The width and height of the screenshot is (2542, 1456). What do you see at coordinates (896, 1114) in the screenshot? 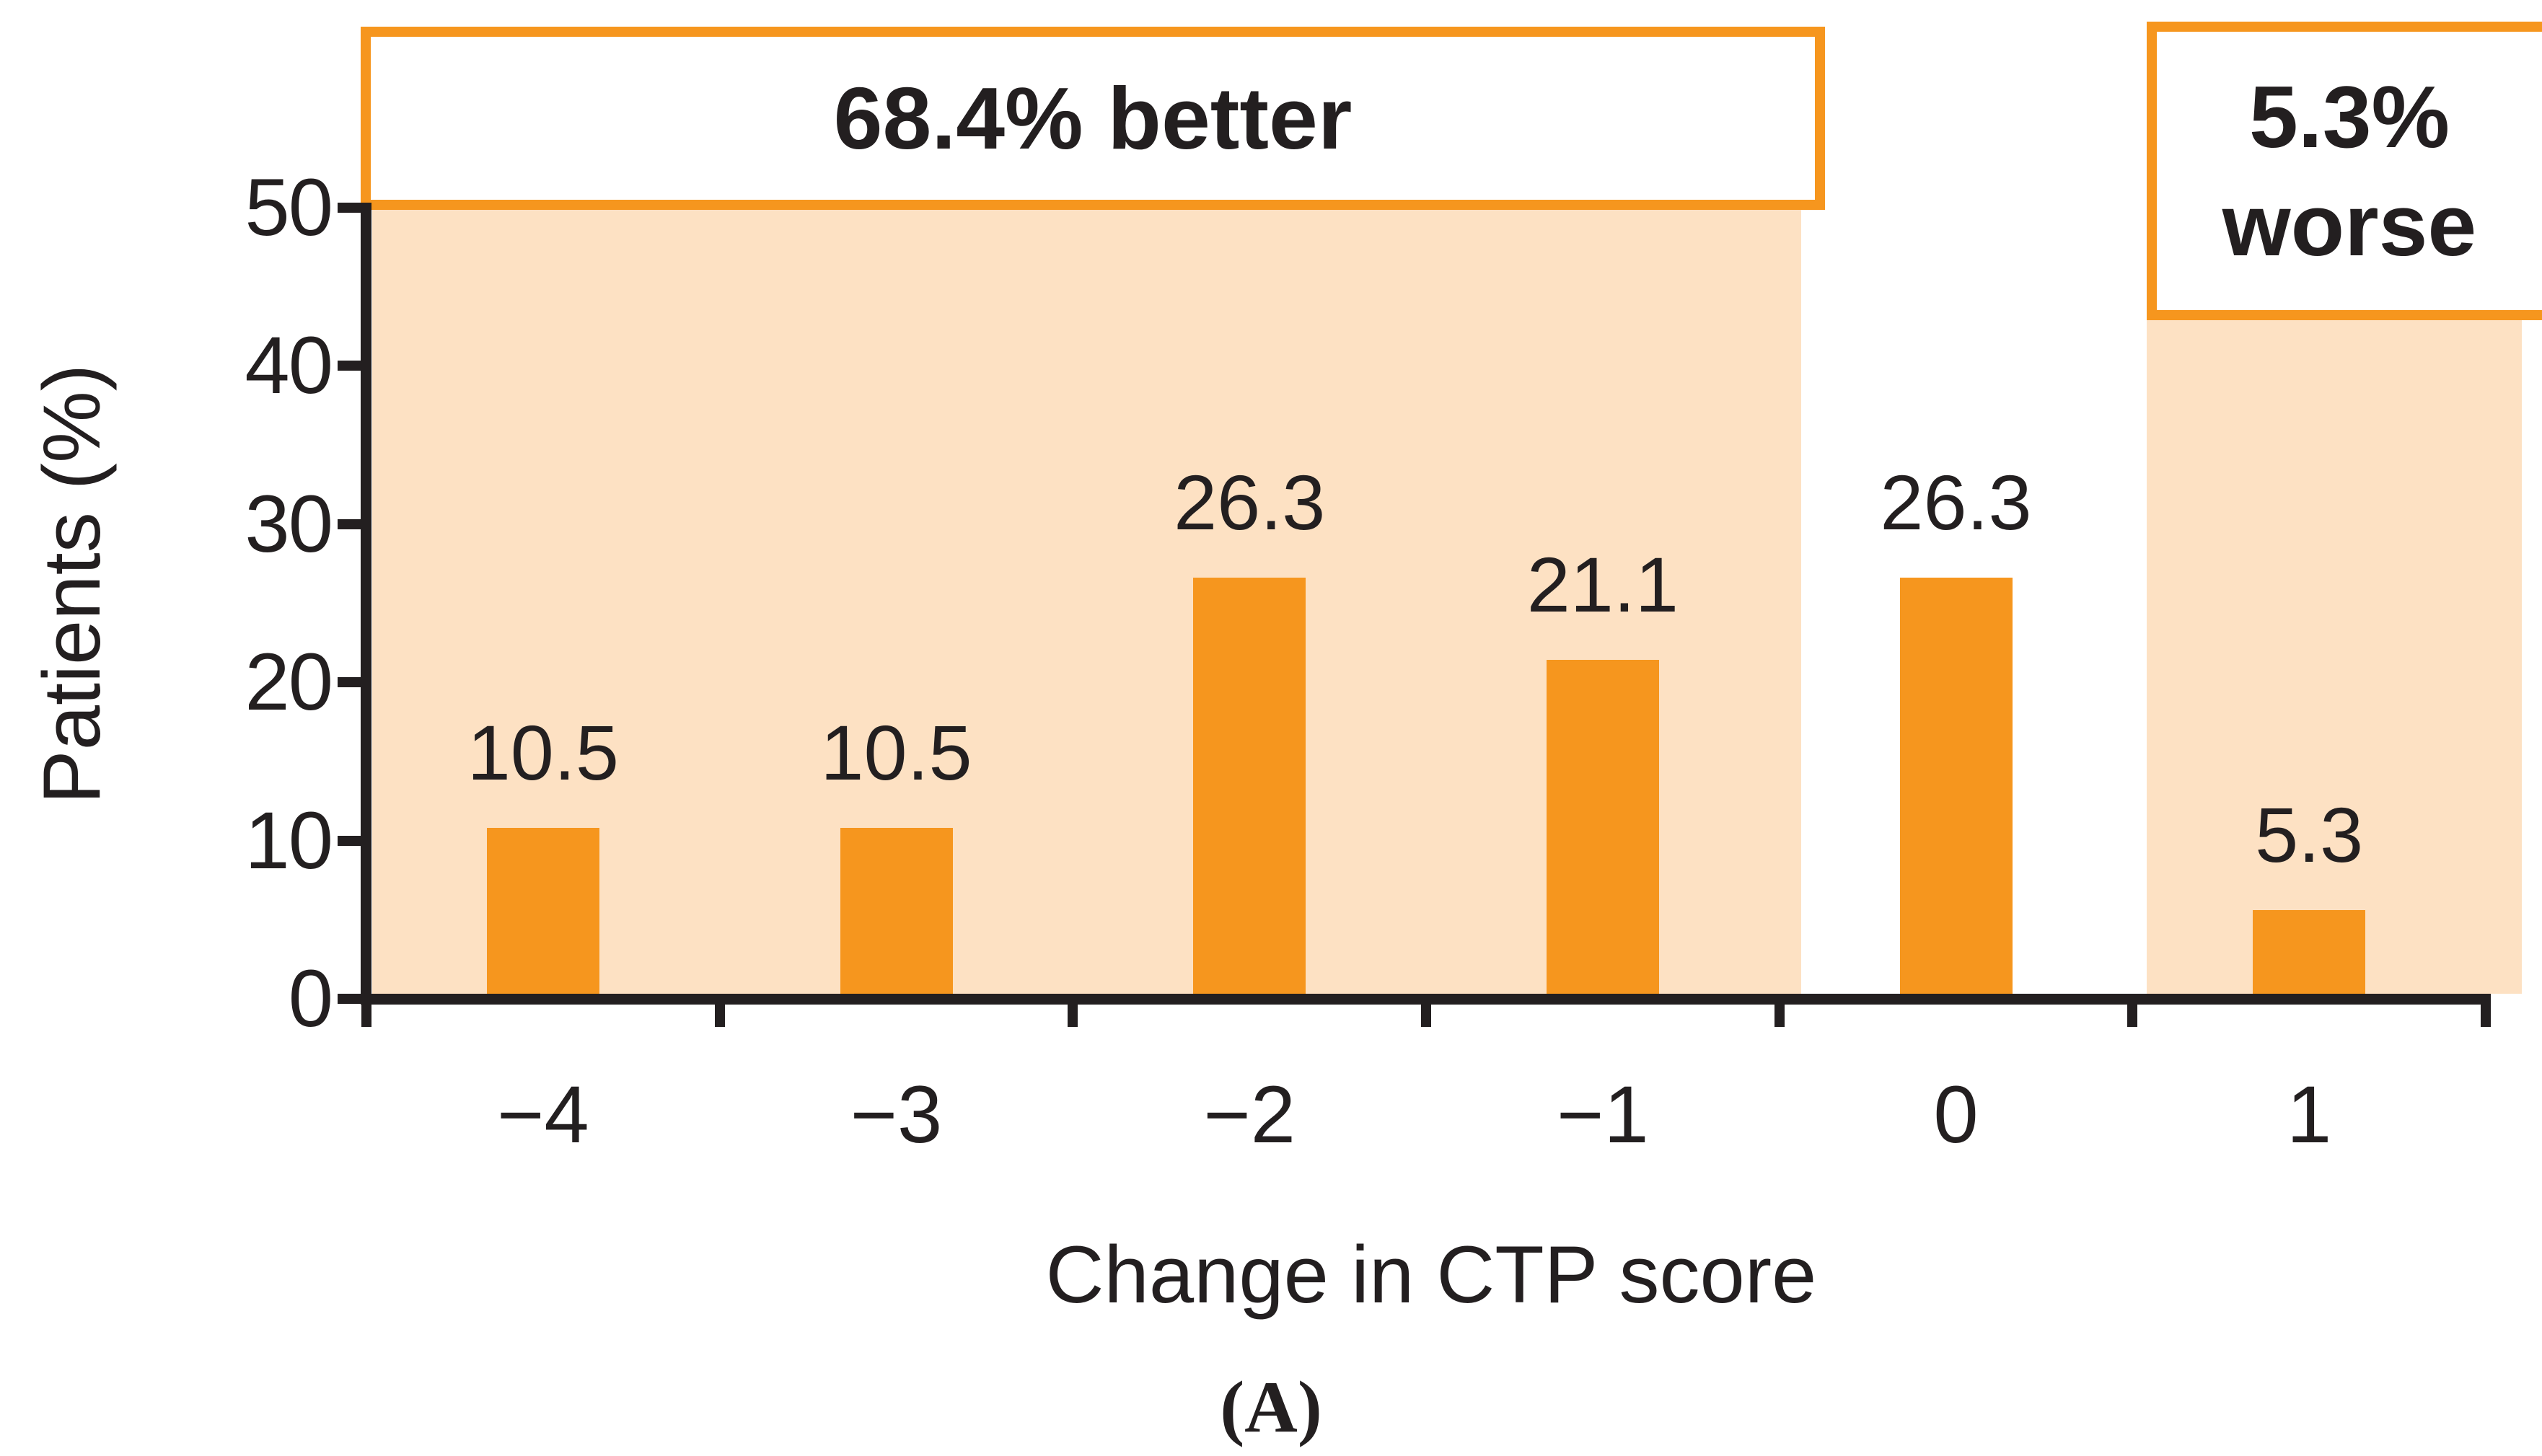
I see `x-tick-label-−3: −3` at bounding box center [896, 1114].